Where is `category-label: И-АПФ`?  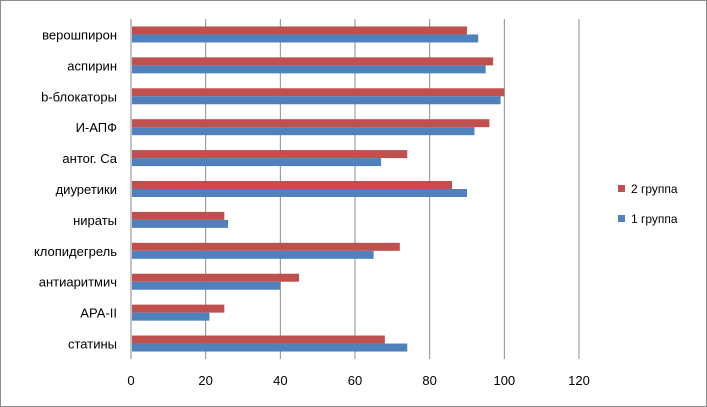 category-label: И-АПФ is located at coordinates (97, 127).